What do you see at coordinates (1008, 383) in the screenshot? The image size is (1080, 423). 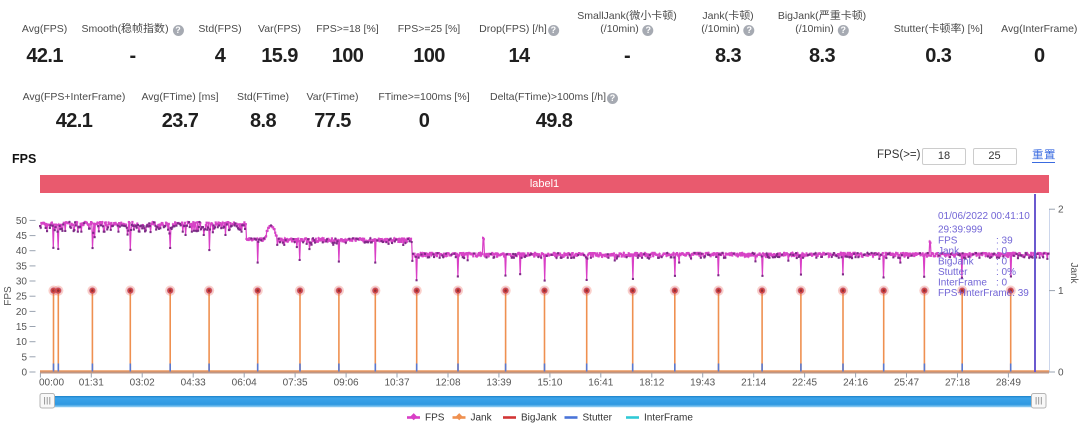 I see `svg-text: 28:49` at bounding box center [1008, 383].